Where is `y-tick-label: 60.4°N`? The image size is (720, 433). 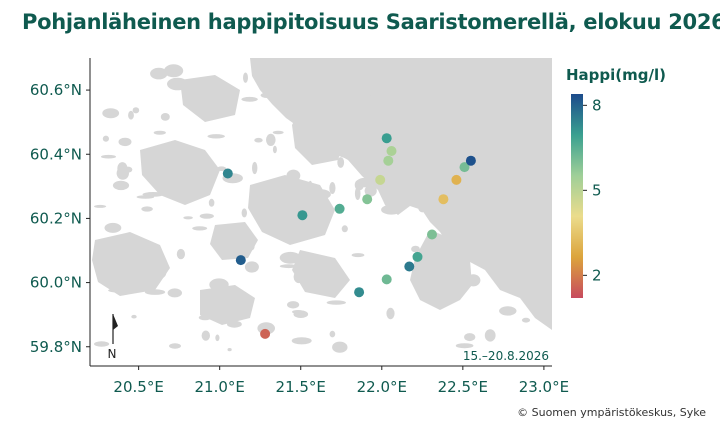
y-tick-label: 60.4°N is located at coordinates (56, 154).